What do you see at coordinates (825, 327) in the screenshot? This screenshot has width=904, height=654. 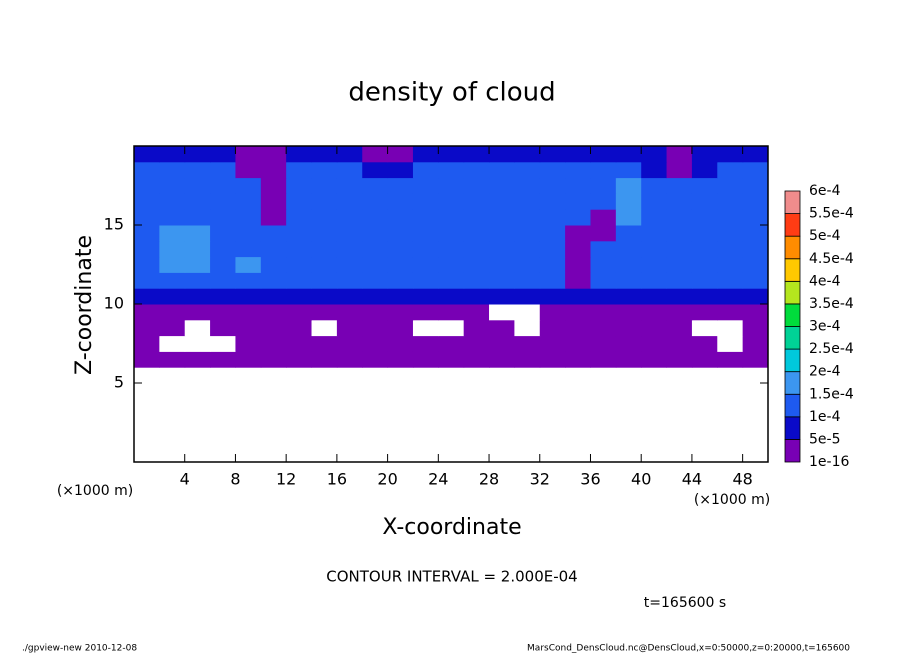 I see `colorbar-label: 3e-4` at bounding box center [825, 327].